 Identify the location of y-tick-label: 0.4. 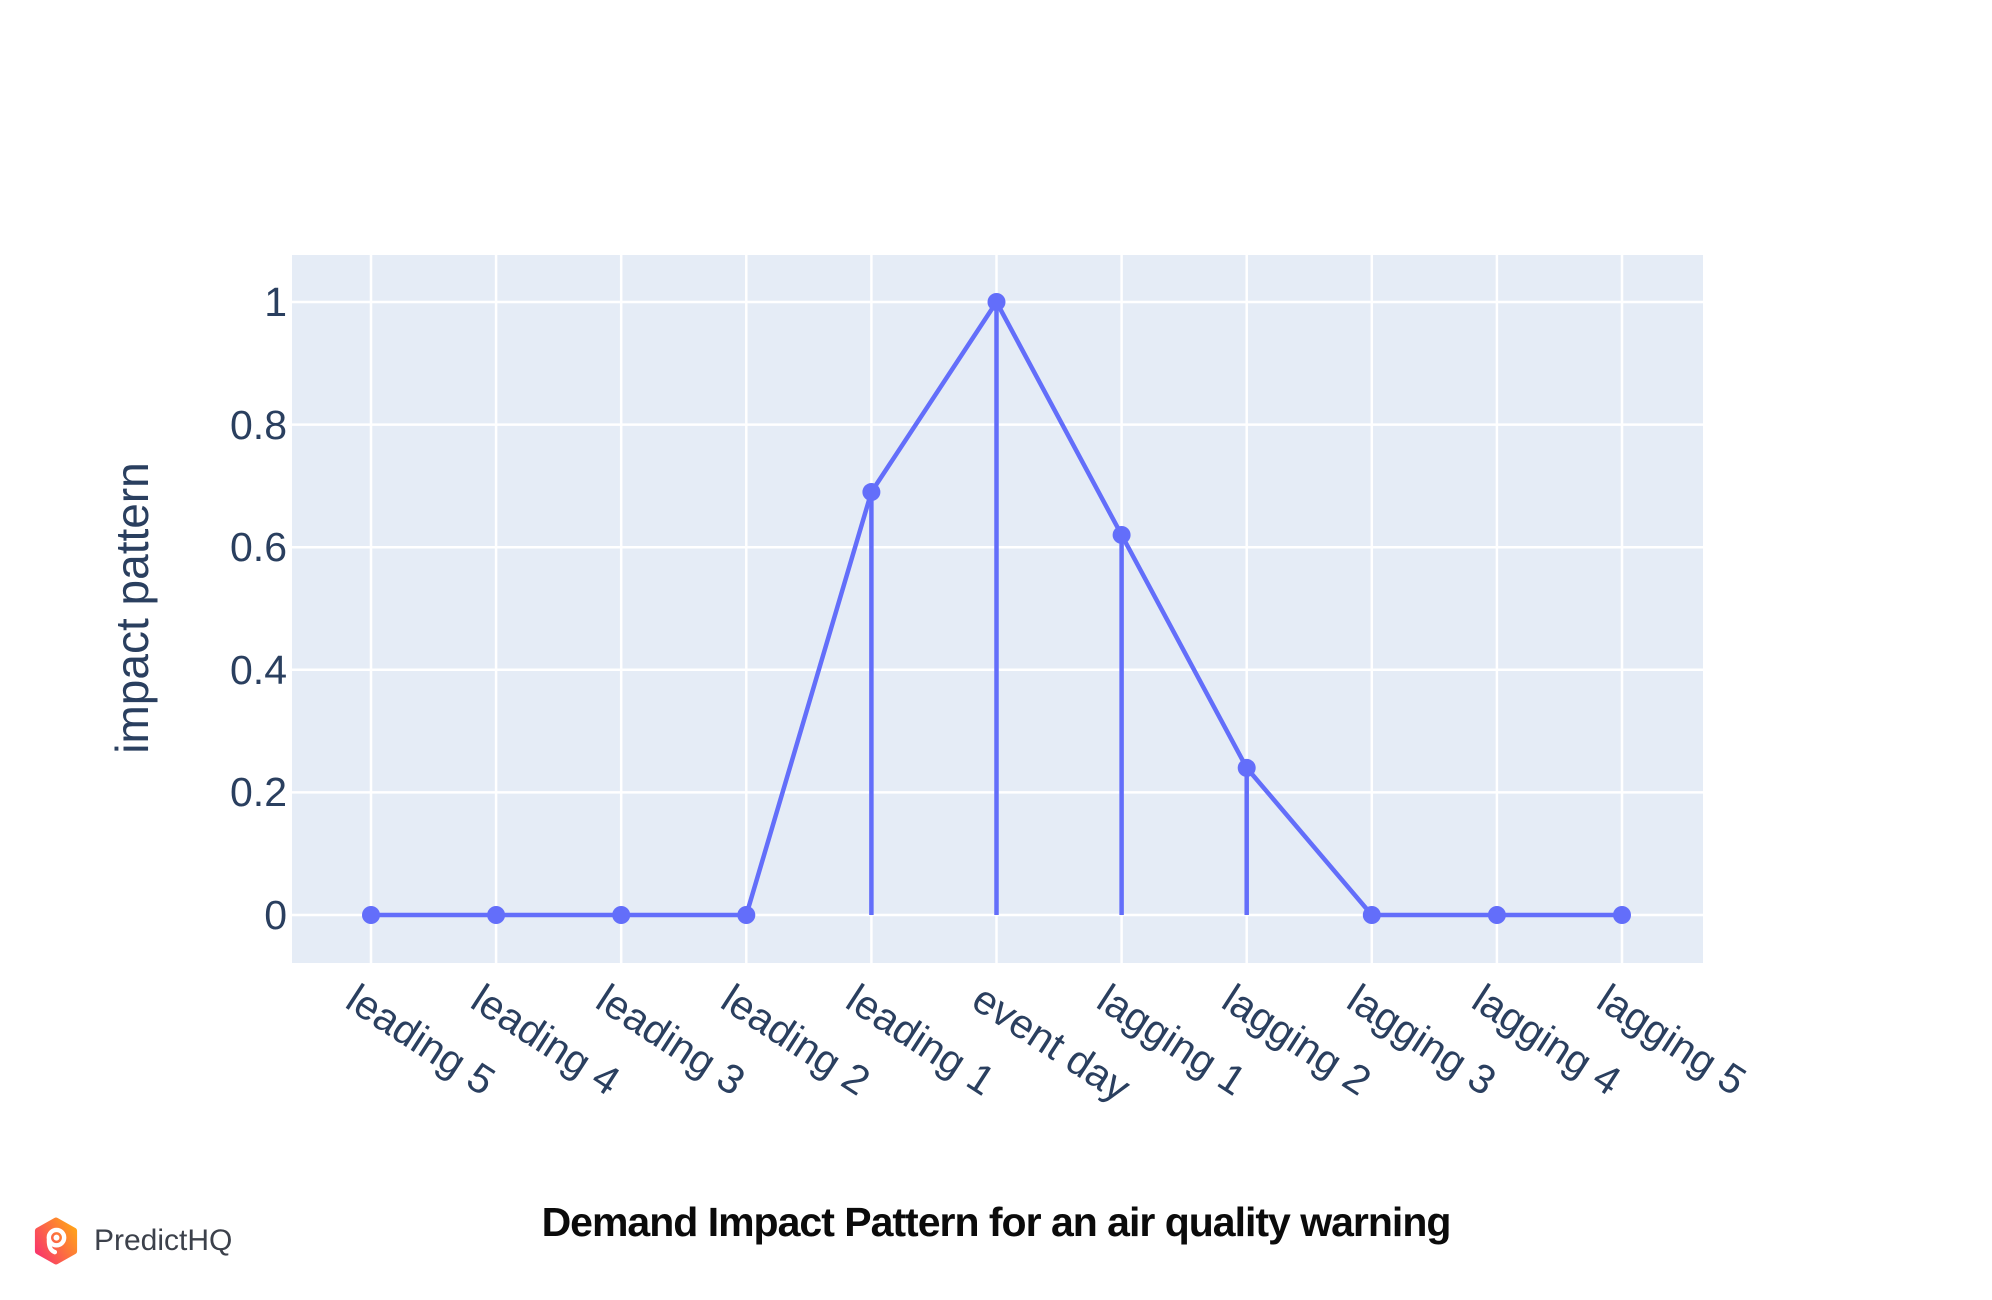
(258, 669).